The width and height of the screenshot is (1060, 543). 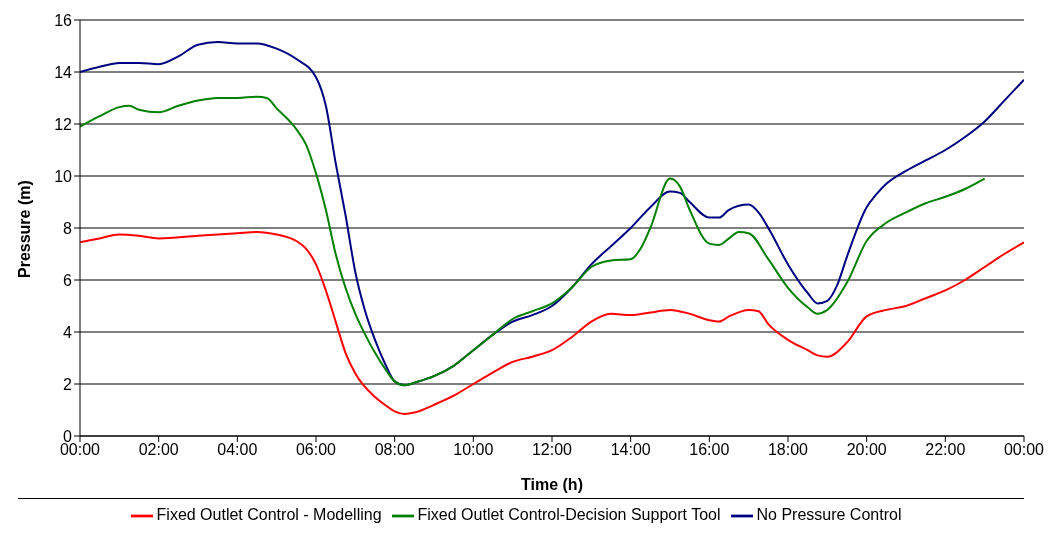 What do you see at coordinates (68, 384) in the screenshot?
I see `y-tick-label: 2` at bounding box center [68, 384].